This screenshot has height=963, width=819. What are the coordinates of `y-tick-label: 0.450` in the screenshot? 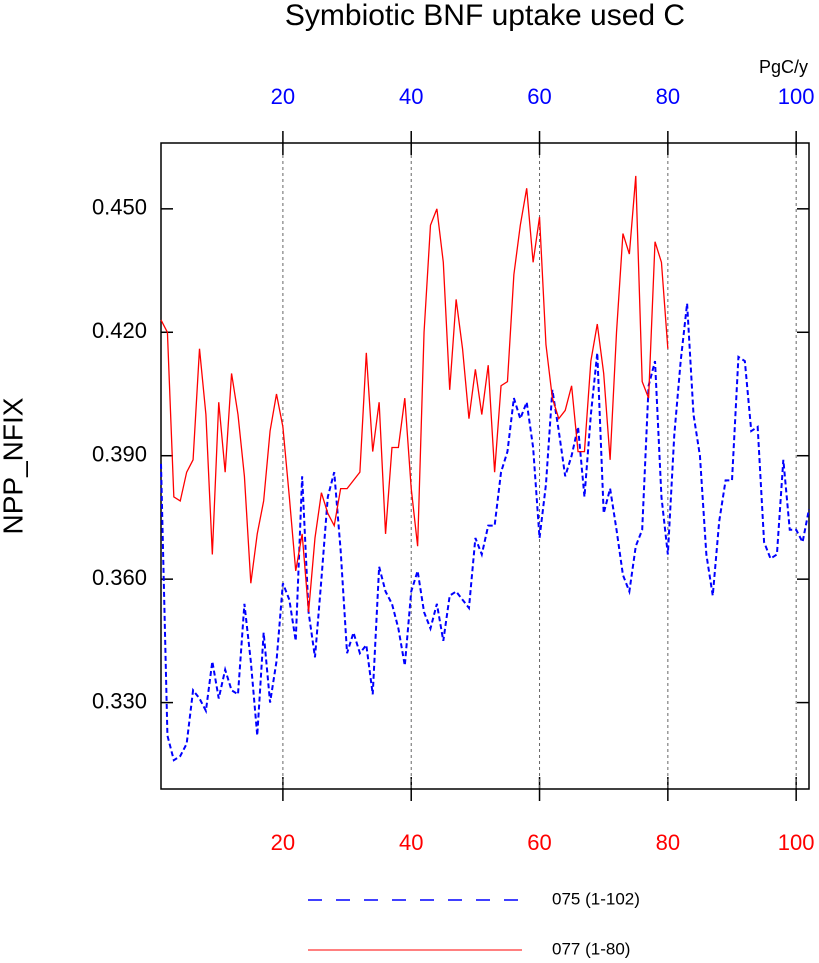 It's located at (119, 207).